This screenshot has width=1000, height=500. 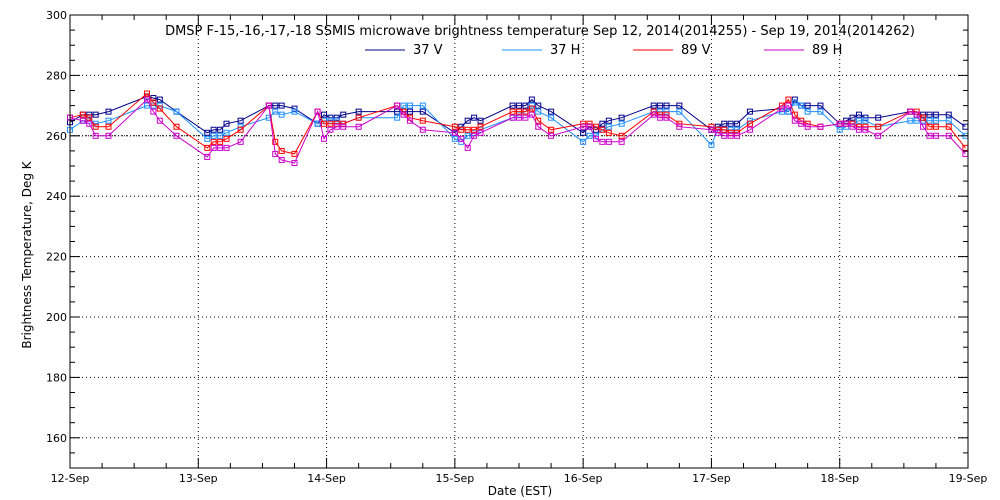 What do you see at coordinates (56, 136) in the screenshot?
I see `y-tick-label: 260` at bounding box center [56, 136].